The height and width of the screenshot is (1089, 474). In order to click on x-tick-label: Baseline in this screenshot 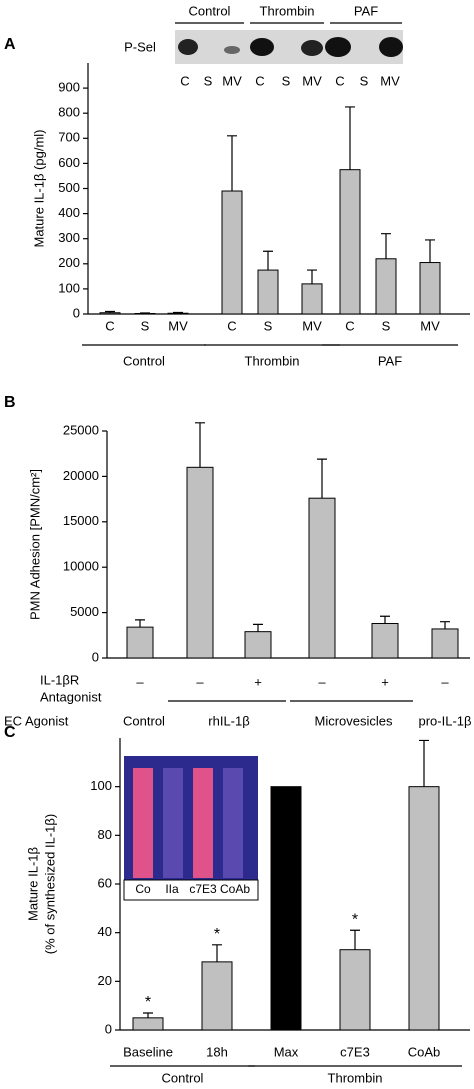, I will do `click(148, 1051)`.